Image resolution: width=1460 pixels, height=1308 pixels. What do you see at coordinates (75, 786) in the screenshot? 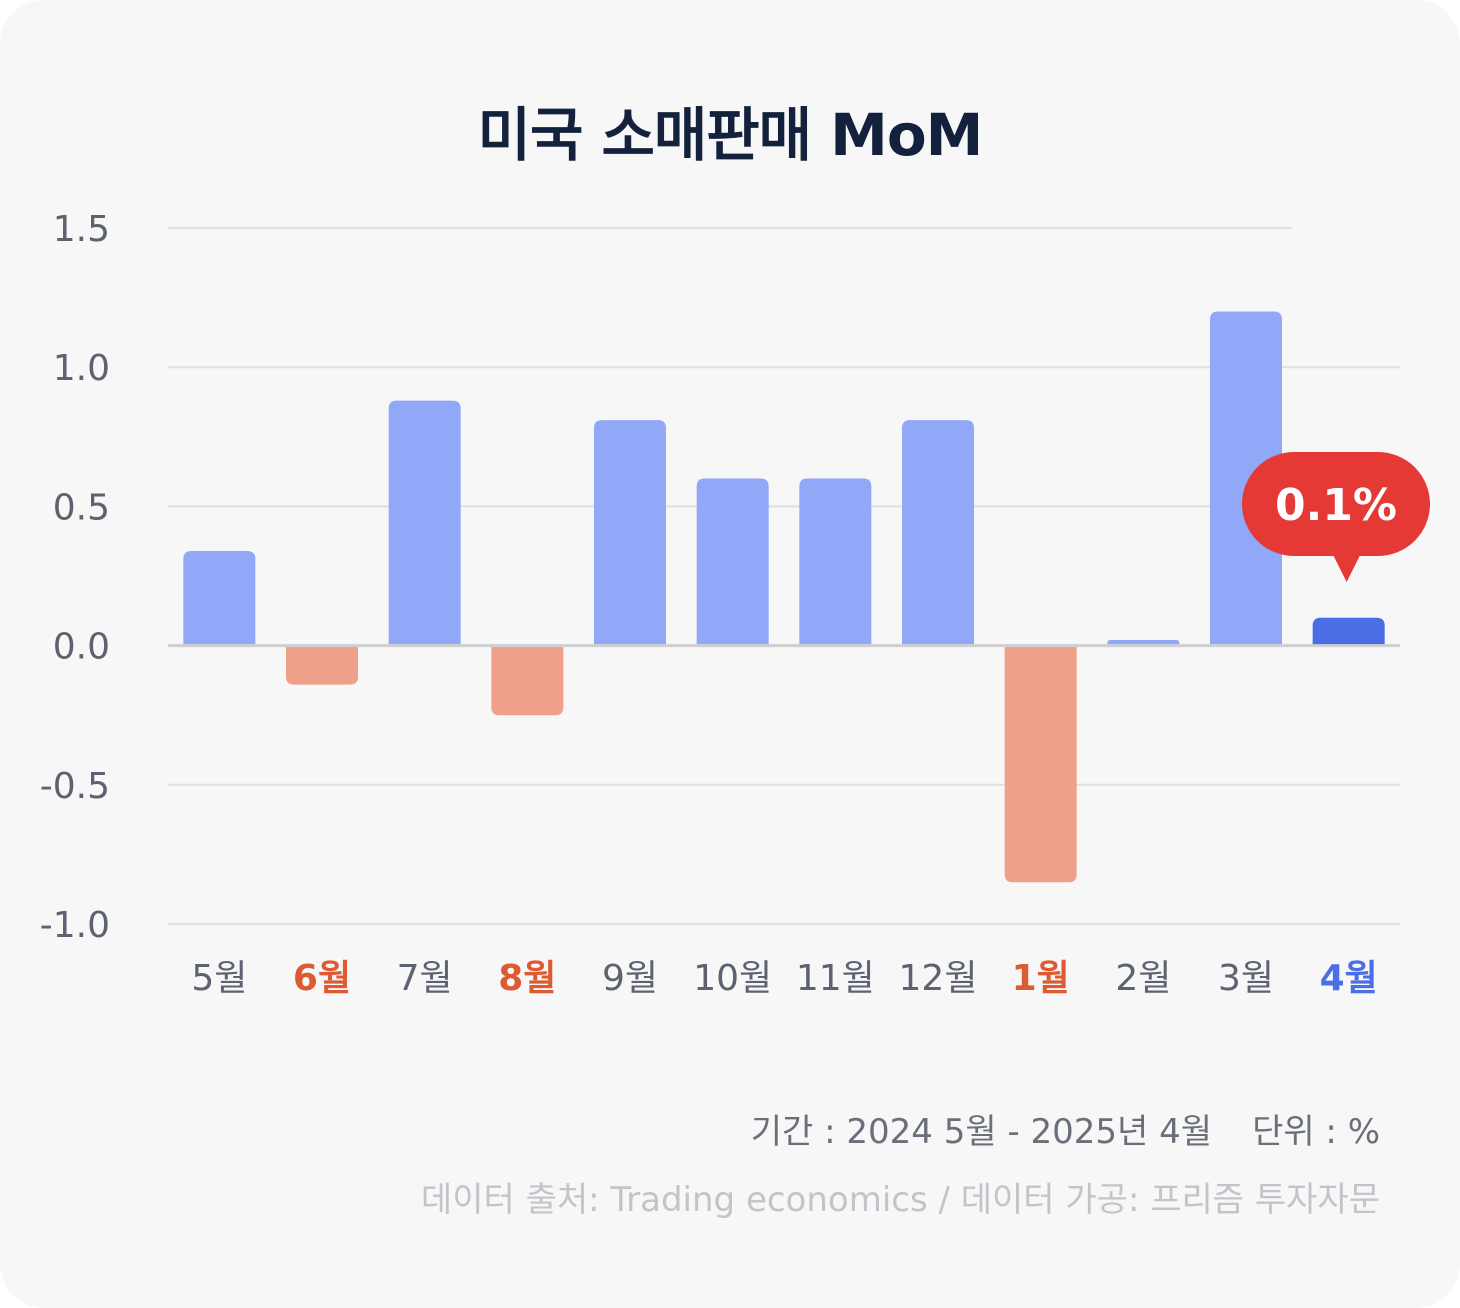
I see `y-tick-label: -0.5` at bounding box center [75, 786].